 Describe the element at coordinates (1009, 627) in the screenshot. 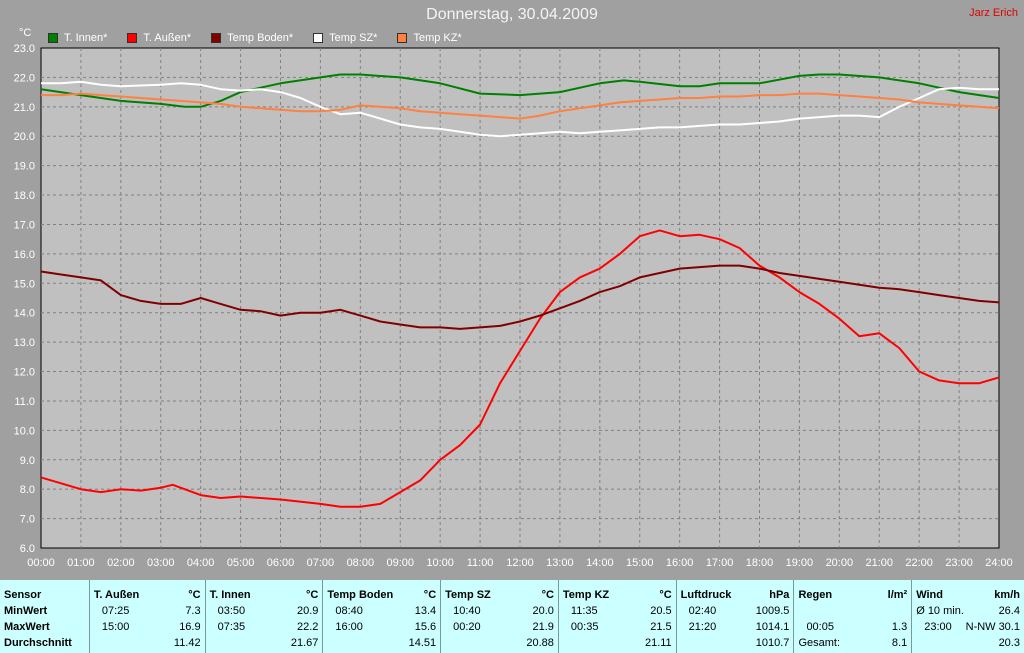

I see `stats-value: 30.1` at that location.